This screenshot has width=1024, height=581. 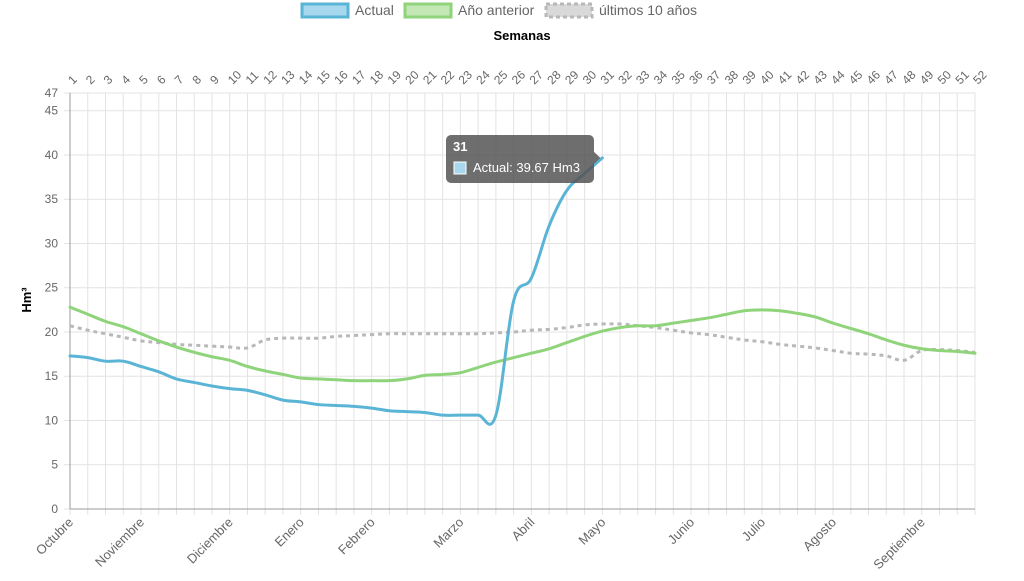 What do you see at coordinates (54, 509) in the screenshot?
I see `y-tick-label: 0` at bounding box center [54, 509].